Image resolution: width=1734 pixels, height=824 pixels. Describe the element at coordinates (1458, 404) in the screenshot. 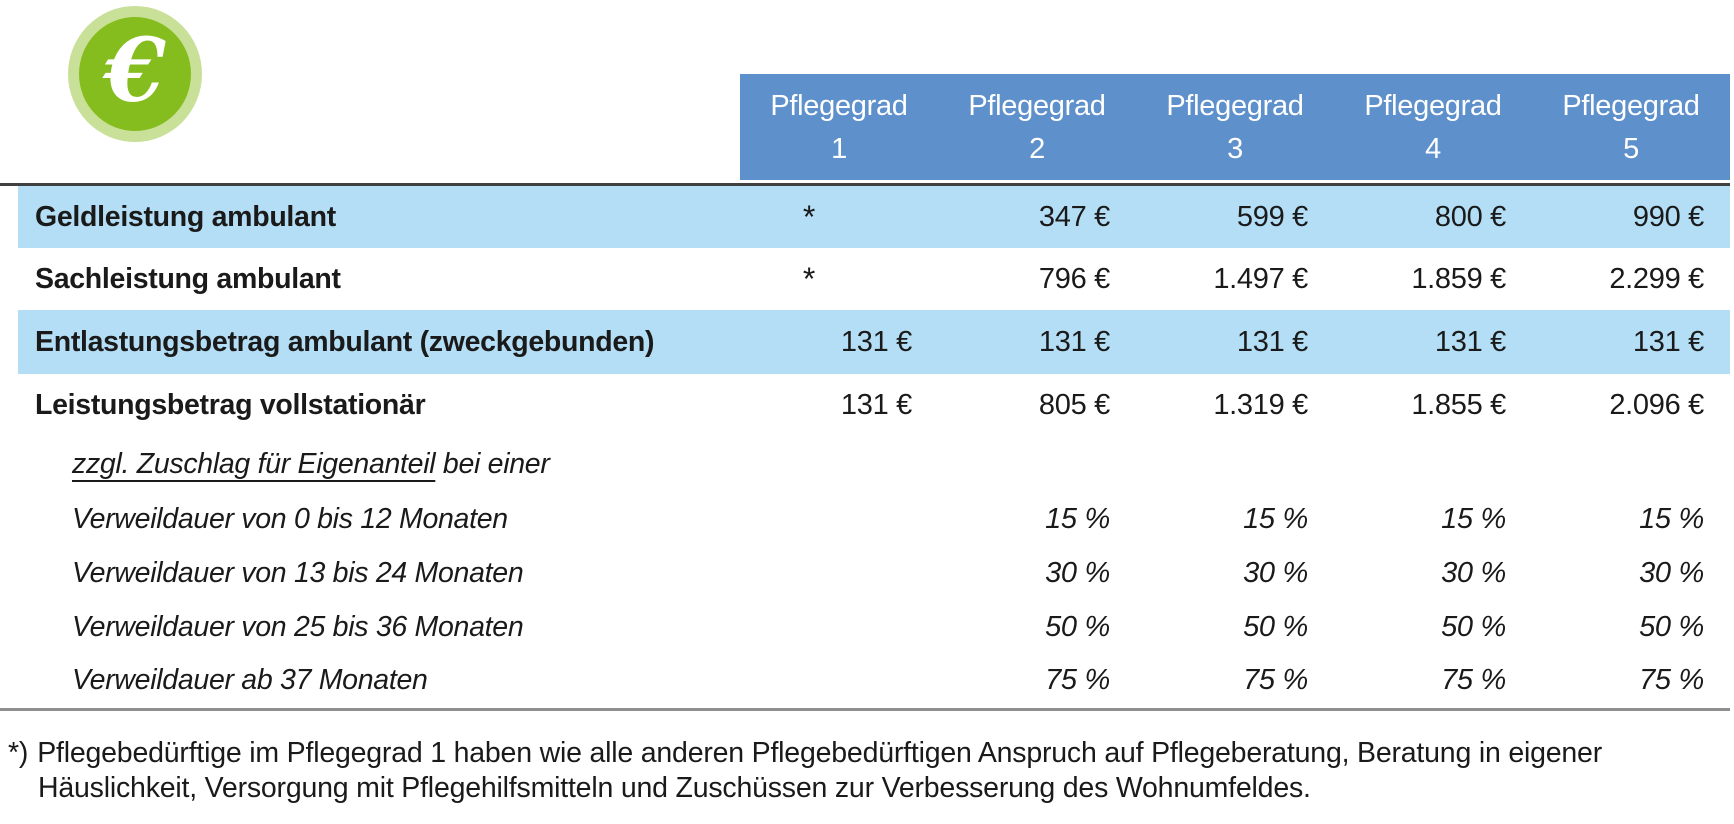

I see `cell-value: 1.855 €` at that location.